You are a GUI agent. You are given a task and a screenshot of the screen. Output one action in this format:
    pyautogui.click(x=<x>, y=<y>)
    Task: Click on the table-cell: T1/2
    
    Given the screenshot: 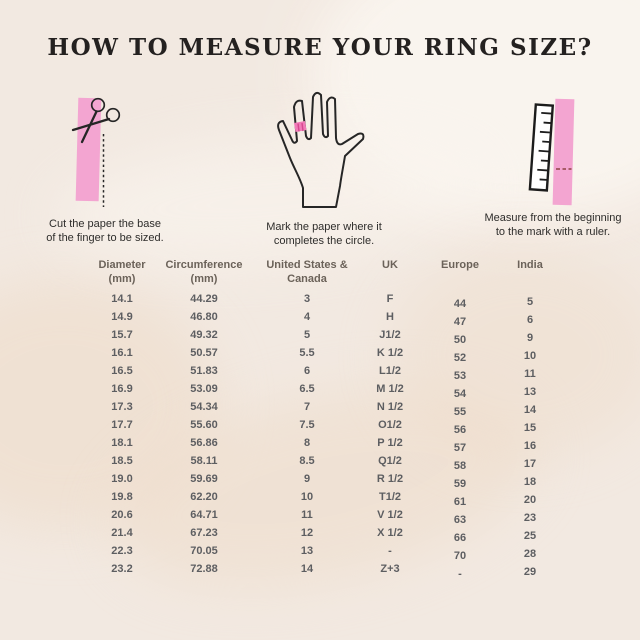 What is the action you would take?
    pyautogui.click(x=389, y=497)
    